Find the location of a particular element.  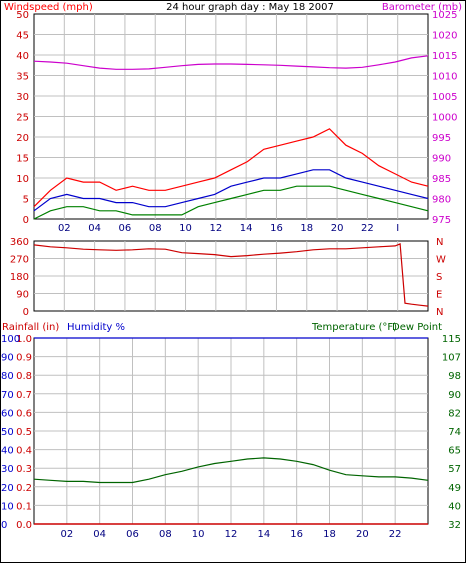

gust-line is located at coordinates (231, 168).